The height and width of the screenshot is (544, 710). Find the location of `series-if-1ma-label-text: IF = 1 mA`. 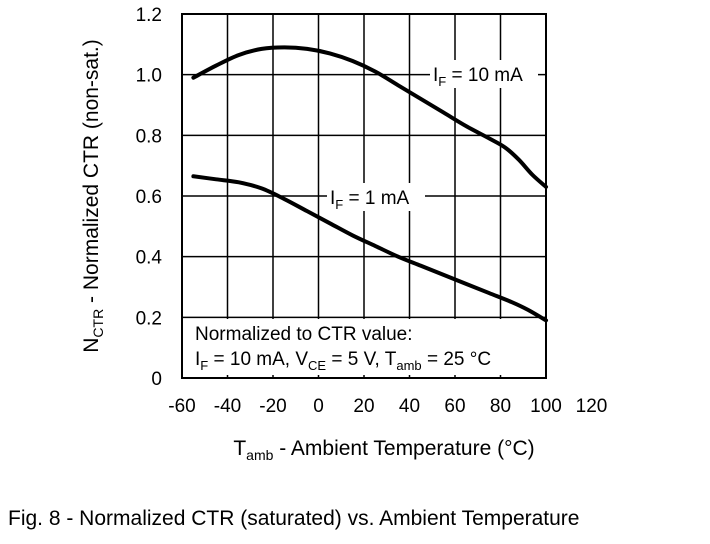

series-if-1ma-label-text: IF = 1 mA is located at coordinates (370, 200).